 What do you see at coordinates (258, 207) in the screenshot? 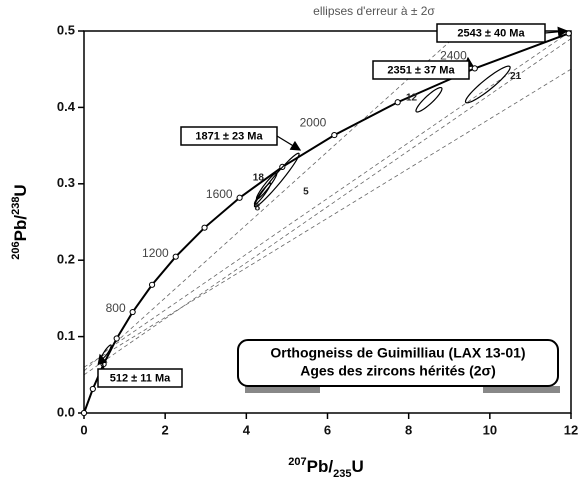
I see `ellipse-label: 8` at bounding box center [258, 207].